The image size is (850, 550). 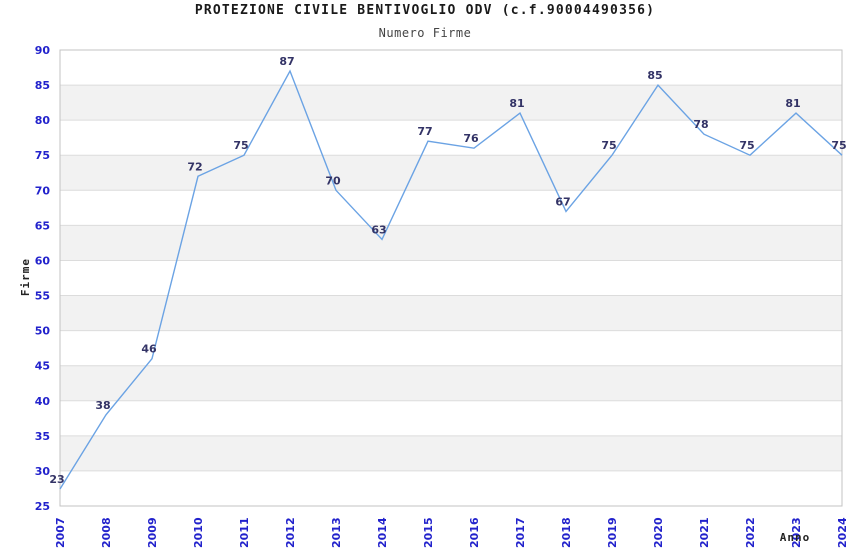 What do you see at coordinates (378, 229) in the screenshot?
I see `point-value-label: 63` at bounding box center [378, 229].